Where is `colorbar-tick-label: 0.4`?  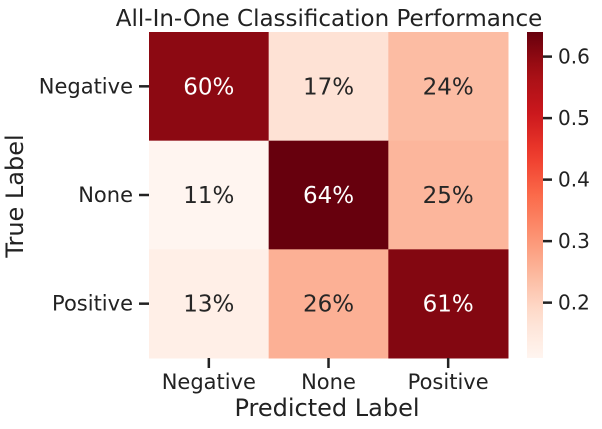 colorbar-tick-label: 0.4 is located at coordinates (574, 180).